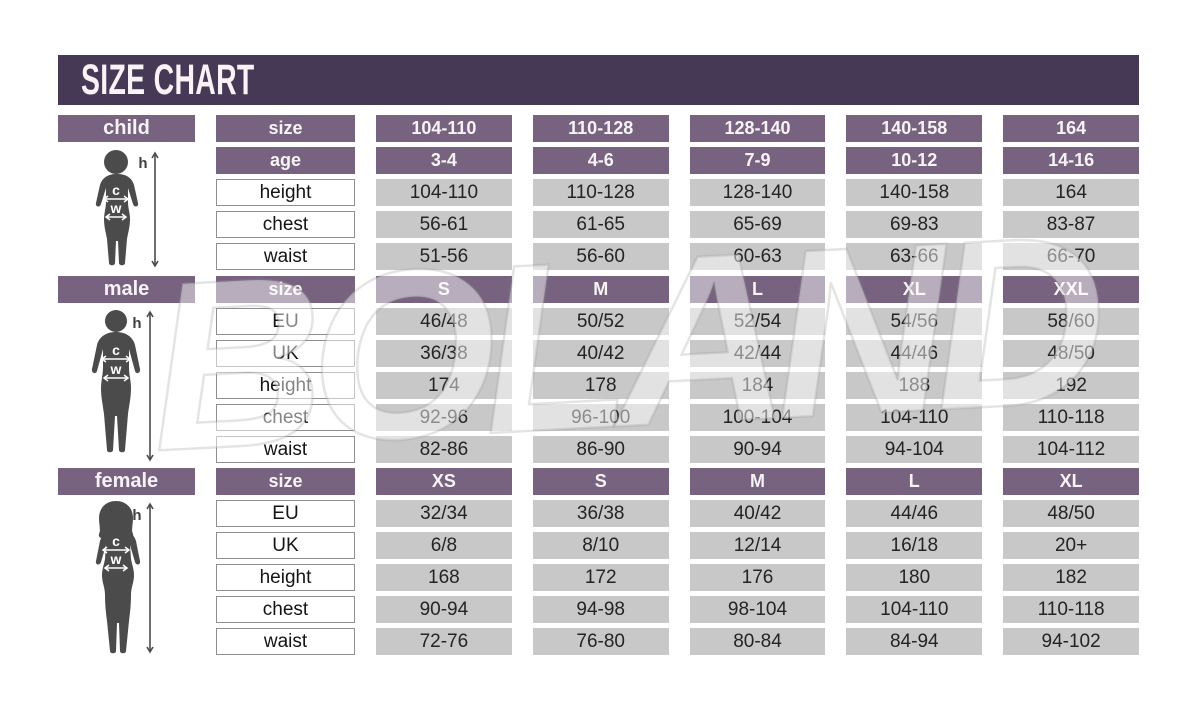 The width and height of the screenshot is (1200, 727). I want to click on waist-value-cell: 82-86, so click(444, 449).